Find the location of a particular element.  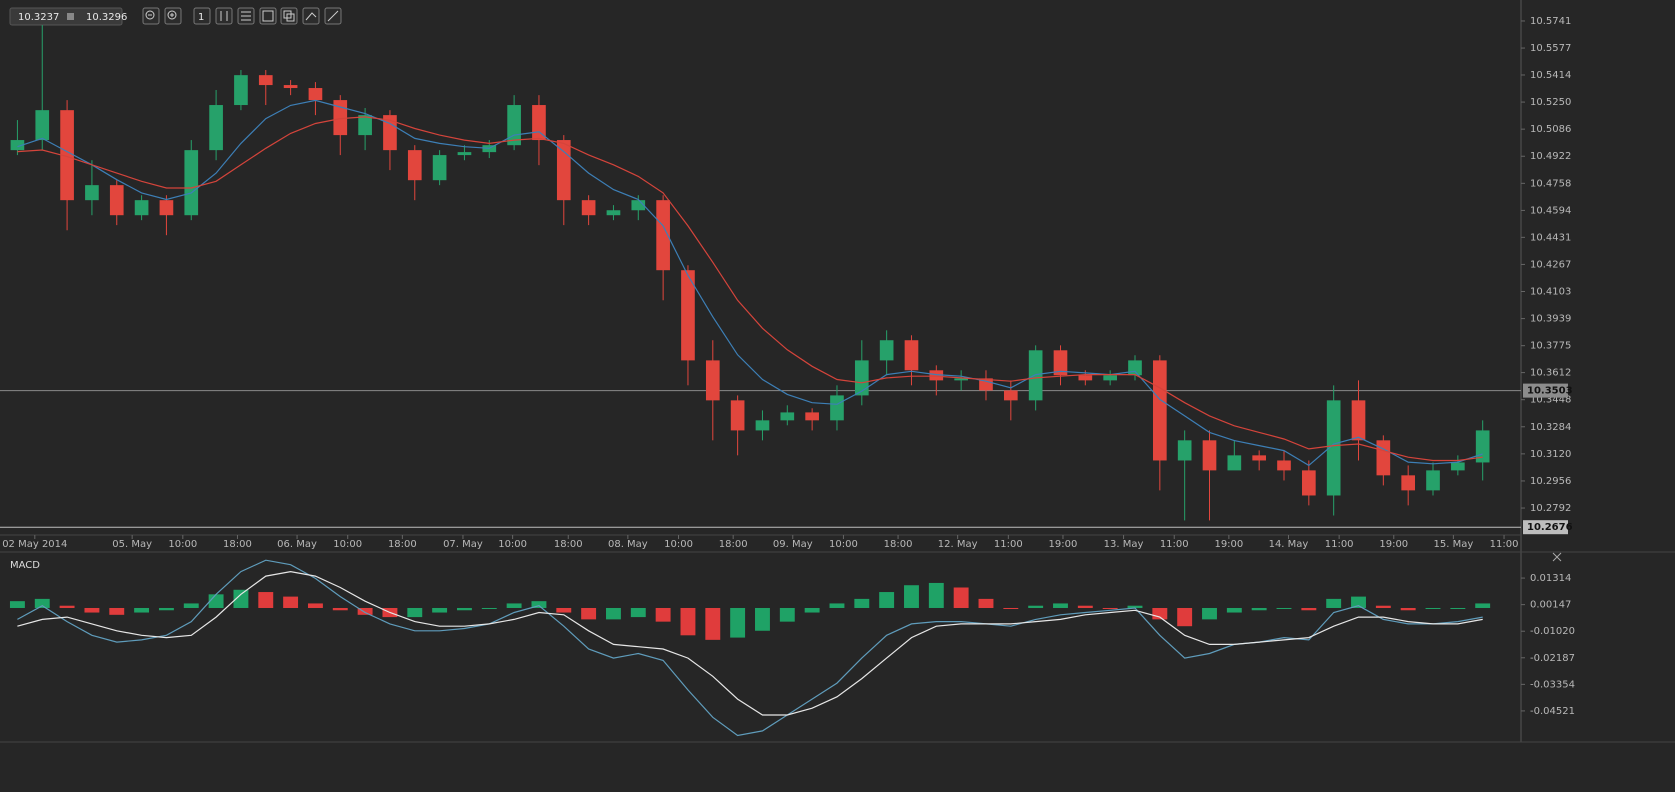

y-tick-label: 10.5741 is located at coordinates (1550, 21).